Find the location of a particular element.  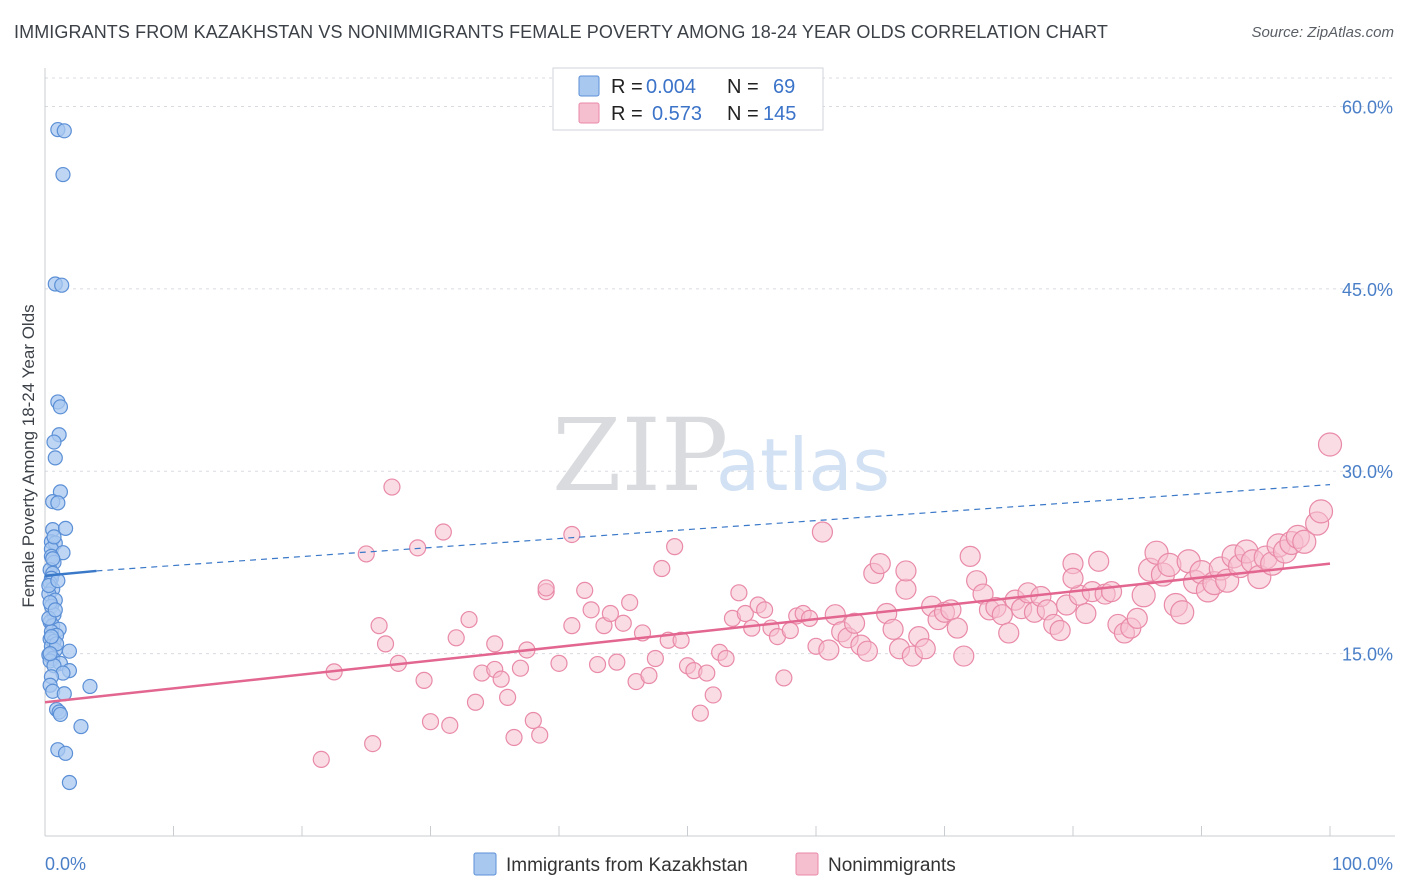

y-tick-label: 15.0% is located at coordinates (1367, 655).